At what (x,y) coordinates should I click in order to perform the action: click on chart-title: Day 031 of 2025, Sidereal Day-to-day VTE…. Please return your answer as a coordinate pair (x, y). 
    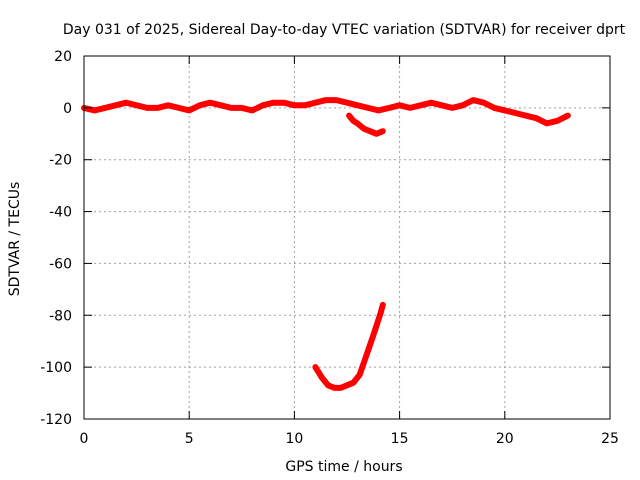
    Looking at the image, I should click on (344, 30).